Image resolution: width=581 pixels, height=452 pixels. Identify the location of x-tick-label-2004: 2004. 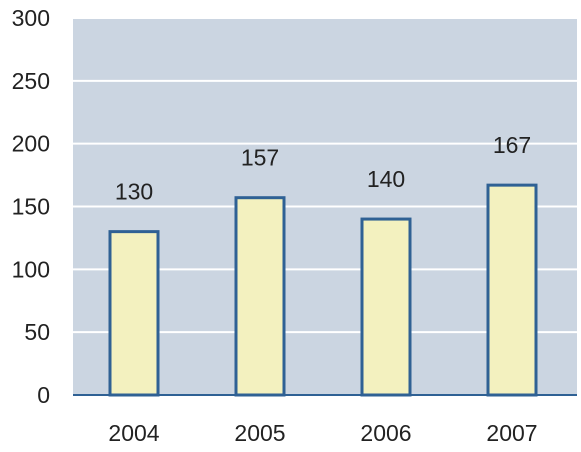
(133, 433).